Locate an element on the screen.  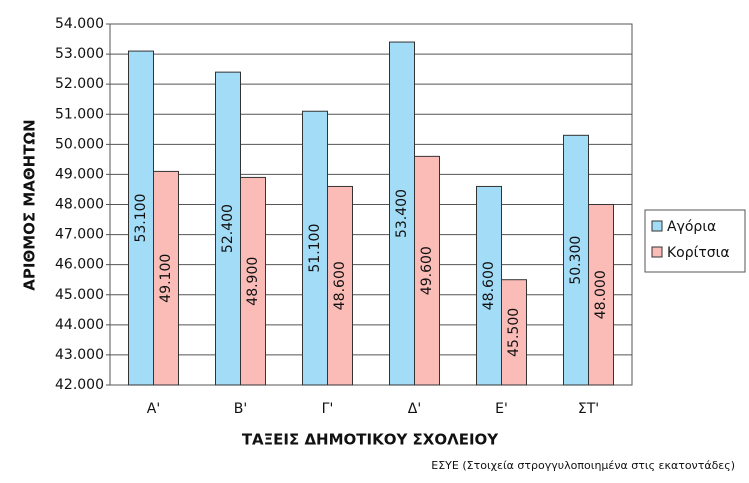
legend-label: Κορίτσια is located at coordinates (698, 253).